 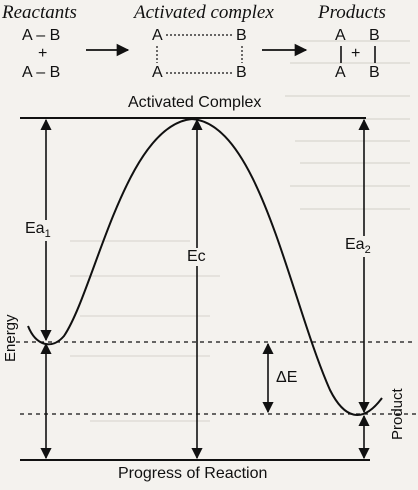 What do you see at coordinates (241, 72) in the screenshot?
I see `complex-b-bottom: B` at bounding box center [241, 72].